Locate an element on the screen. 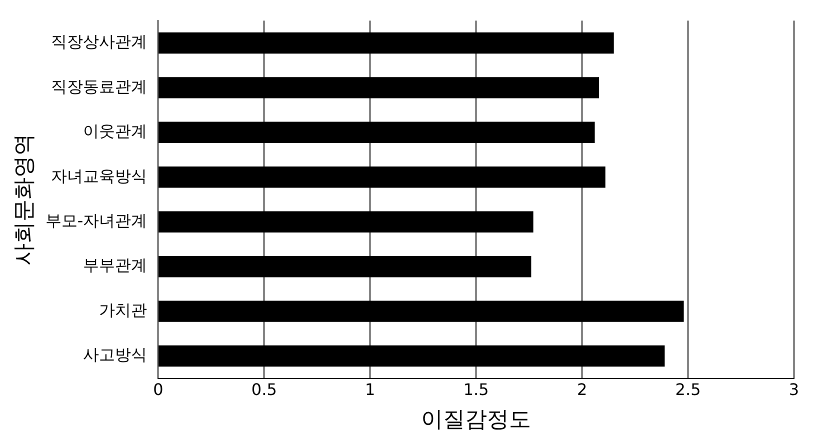 The height and width of the screenshot is (446, 822). x-tick-label: 1.5 is located at coordinates (476, 390).